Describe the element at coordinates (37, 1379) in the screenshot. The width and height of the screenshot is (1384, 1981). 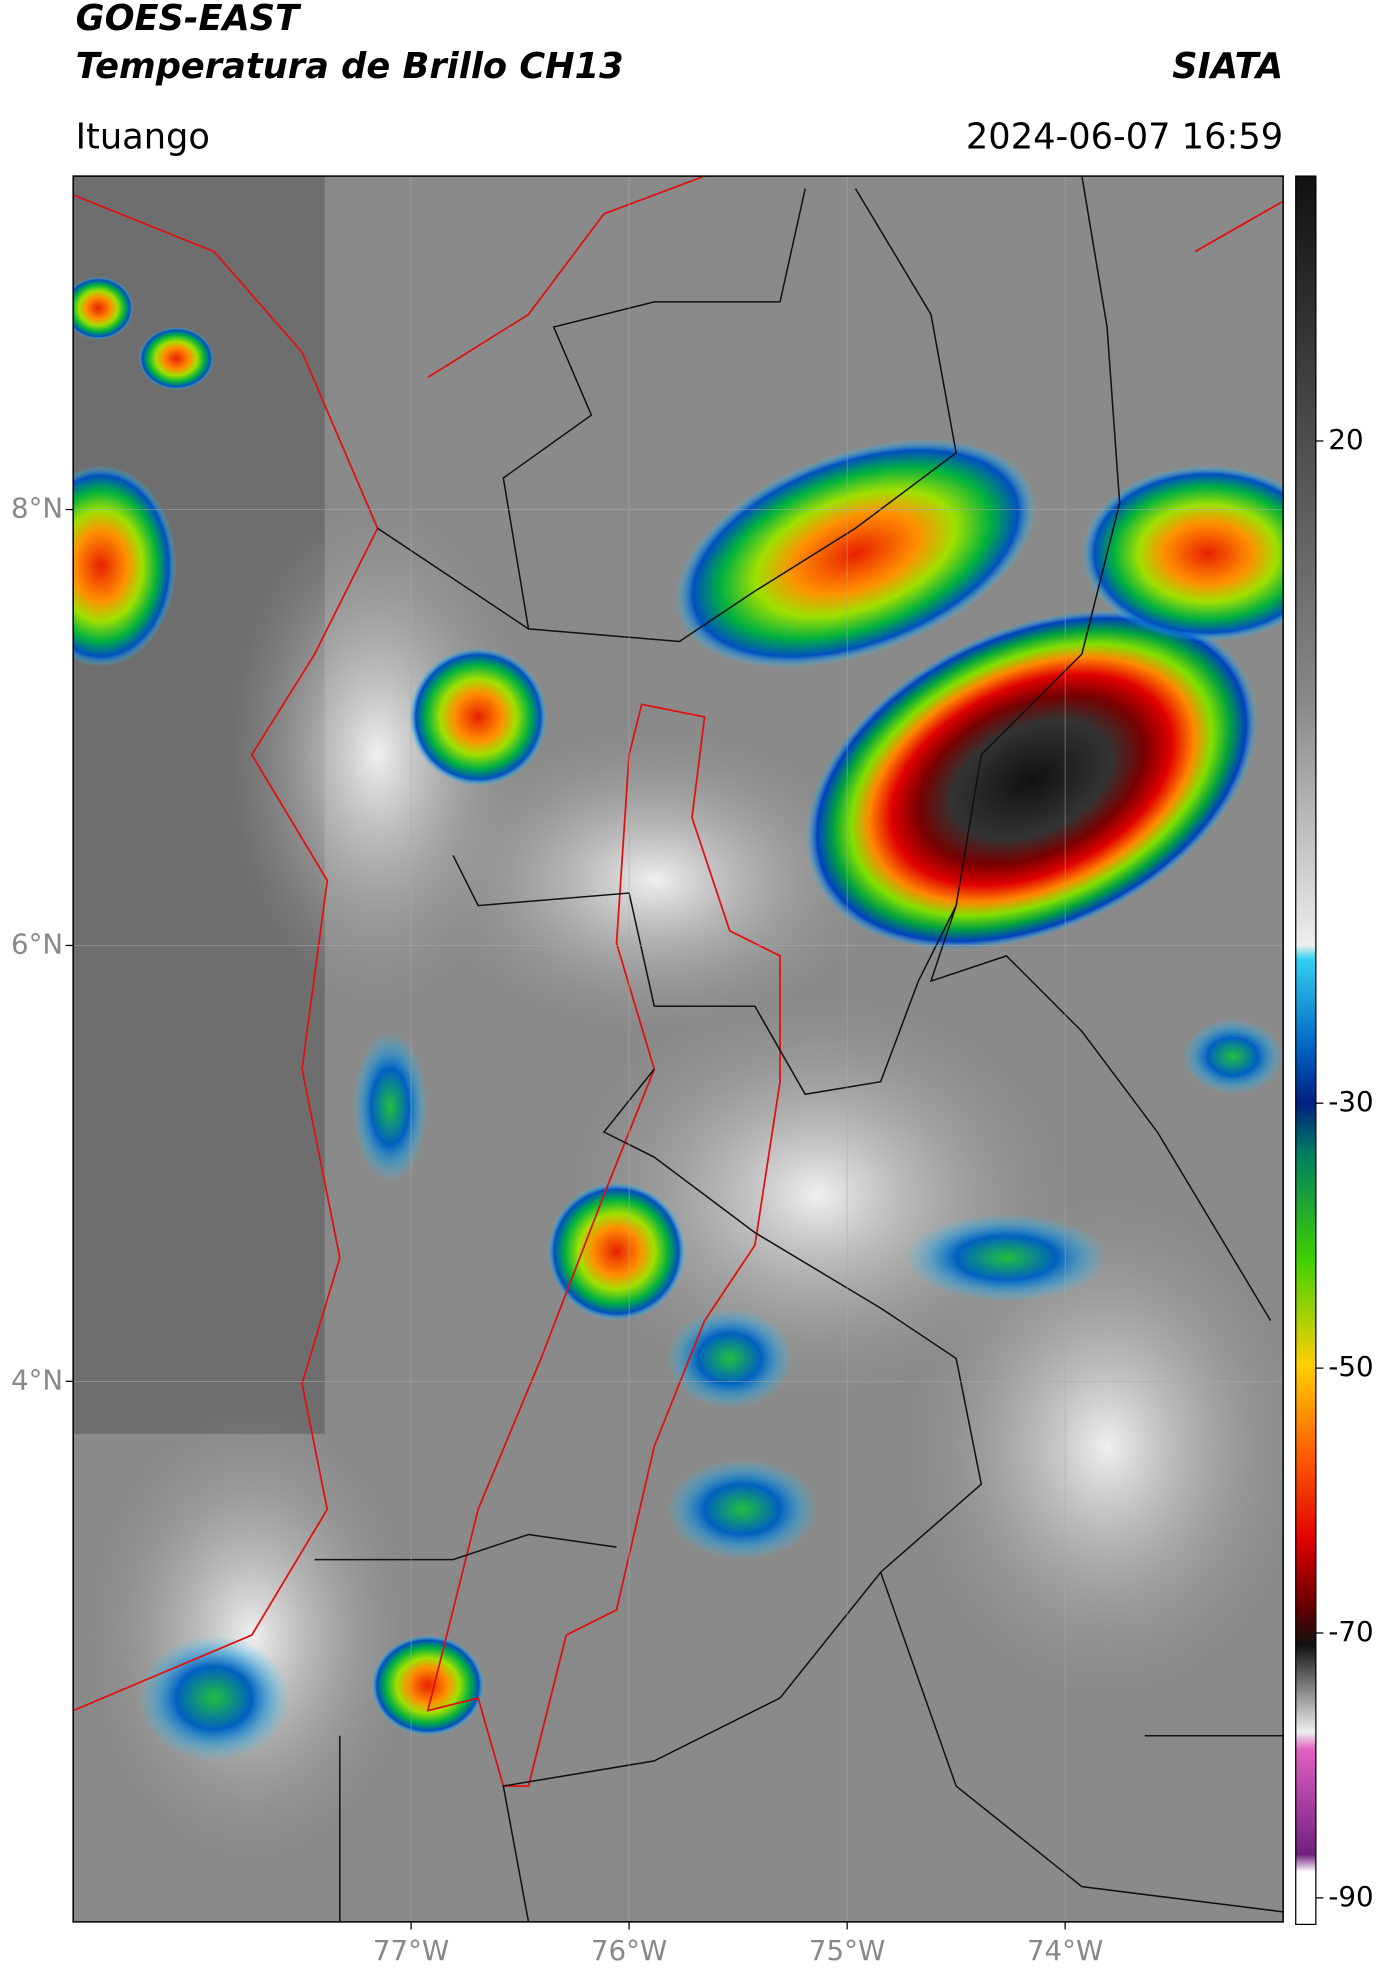
I see `y-tick-label: 4°N` at that location.